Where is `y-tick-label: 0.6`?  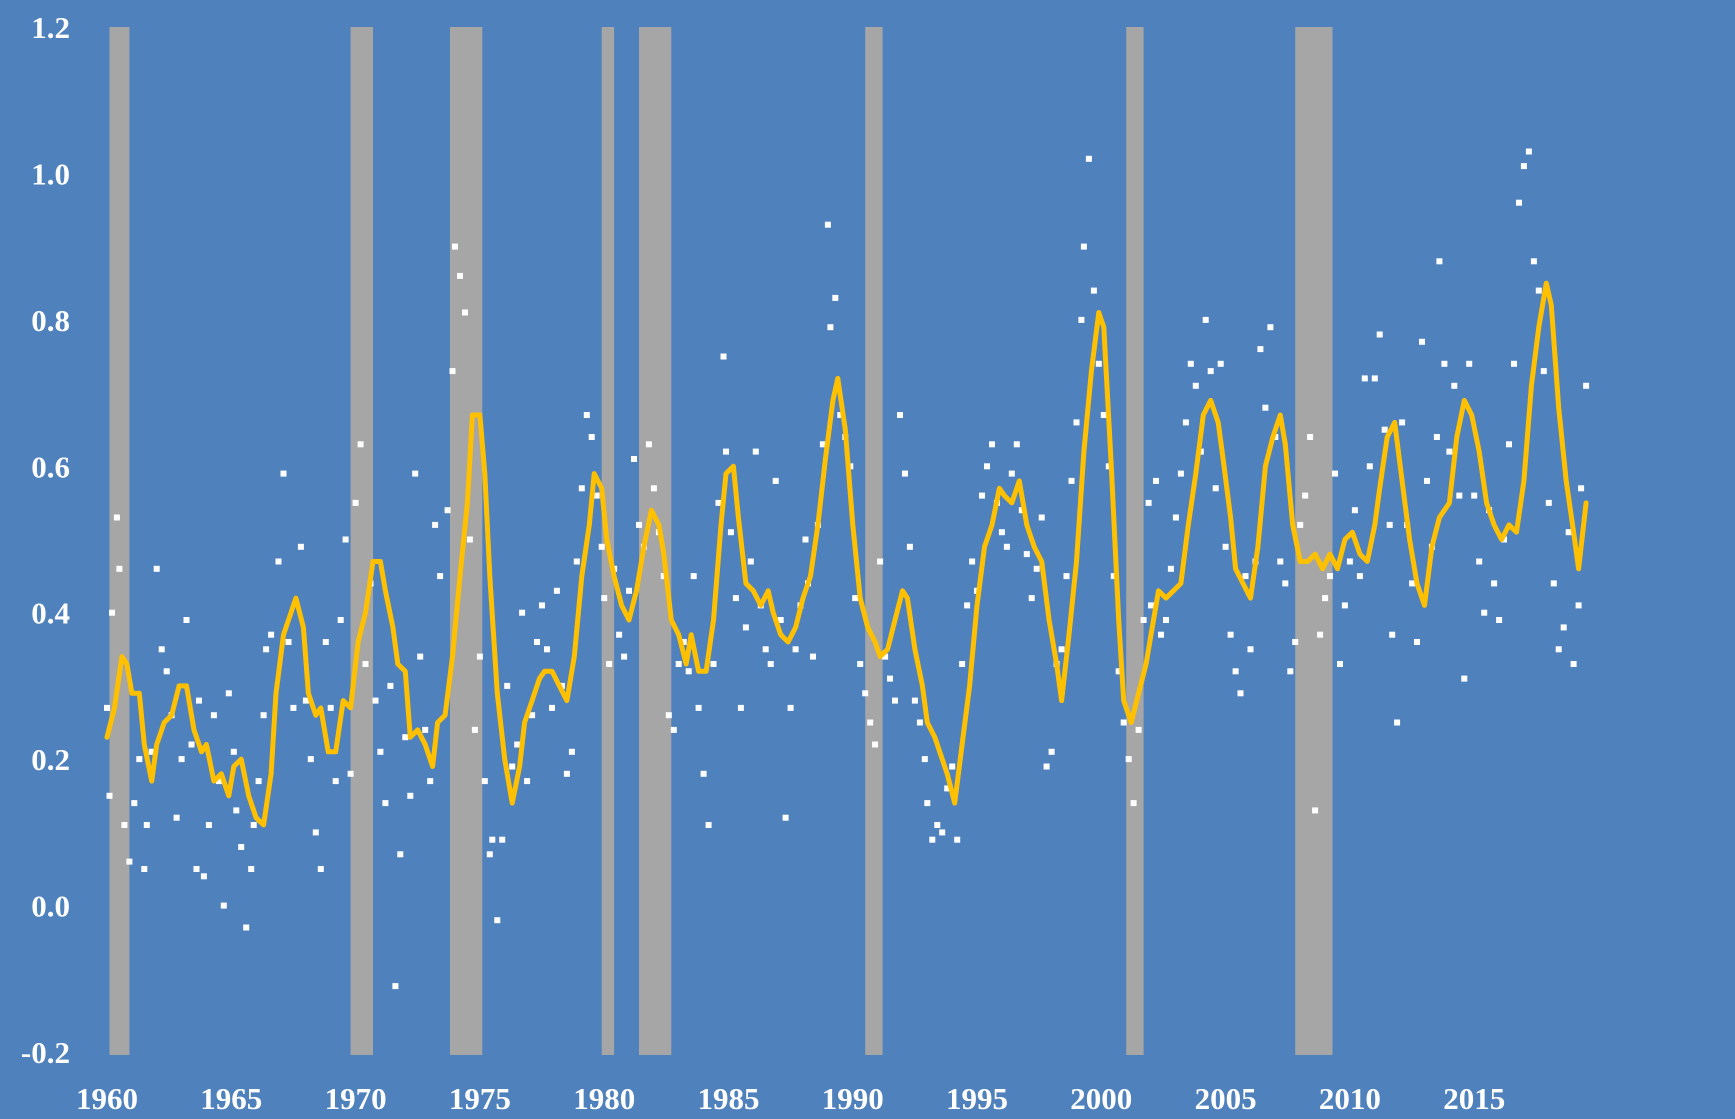
y-tick-label: 0.6 is located at coordinates (50, 466).